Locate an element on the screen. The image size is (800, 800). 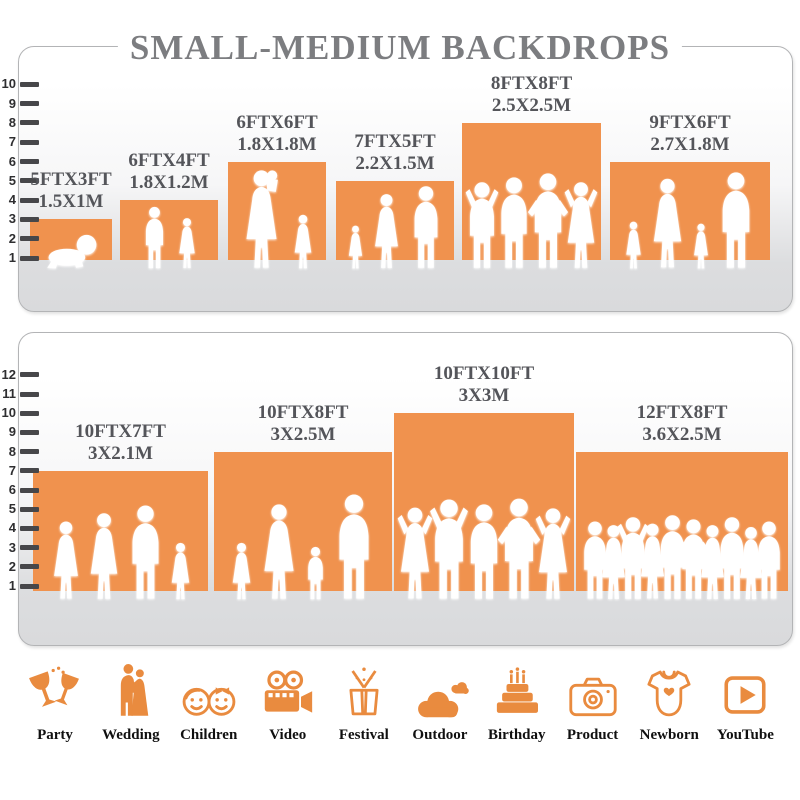
category-item: Party is located at coordinates (55, 704).